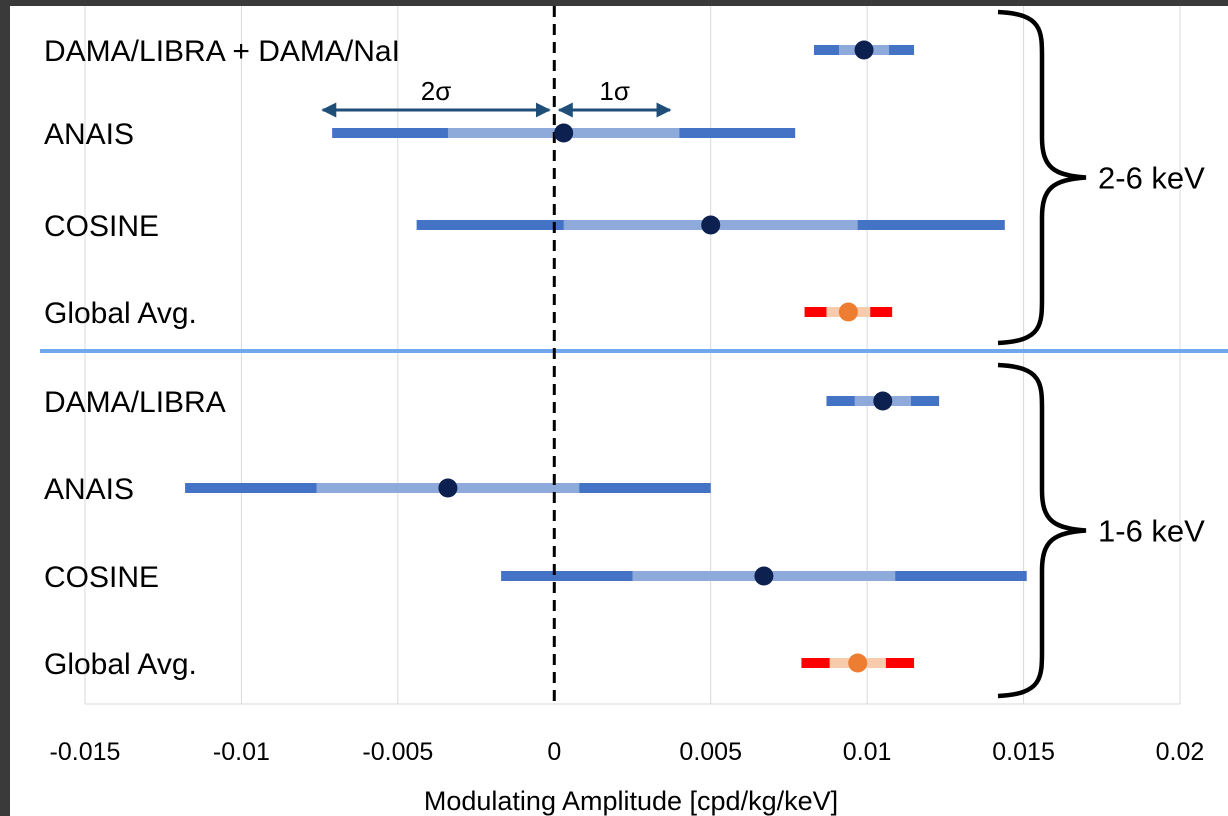 Image resolution: width=1228 pixels, height=816 pixels. What do you see at coordinates (1151, 531) in the screenshot?
I see `energy-range-label: 1-6 keV` at bounding box center [1151, 531].